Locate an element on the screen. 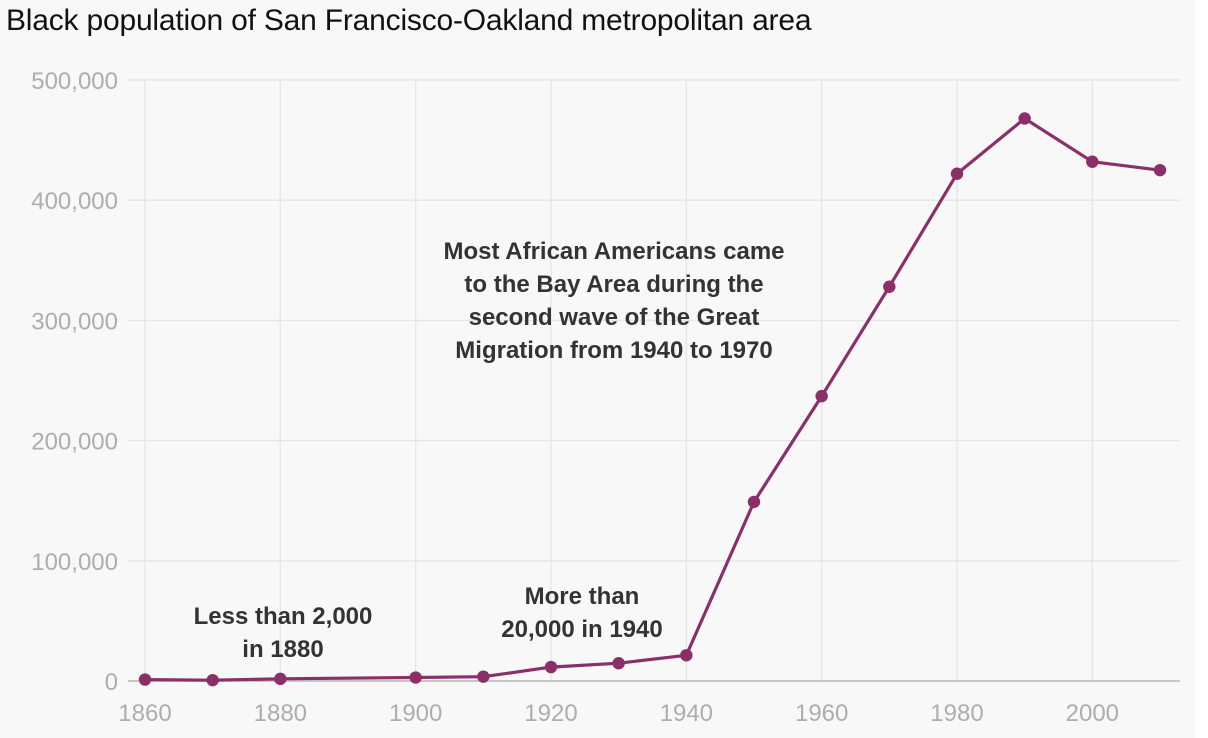 Image resolution: width=1208 pixels, height=738 pixels. y-tick-label: 0 is located at coordinates (111, 682).